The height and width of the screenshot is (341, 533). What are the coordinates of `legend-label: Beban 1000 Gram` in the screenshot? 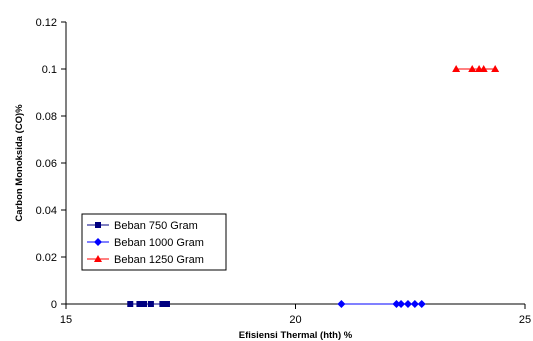 It's located at (159, 243).